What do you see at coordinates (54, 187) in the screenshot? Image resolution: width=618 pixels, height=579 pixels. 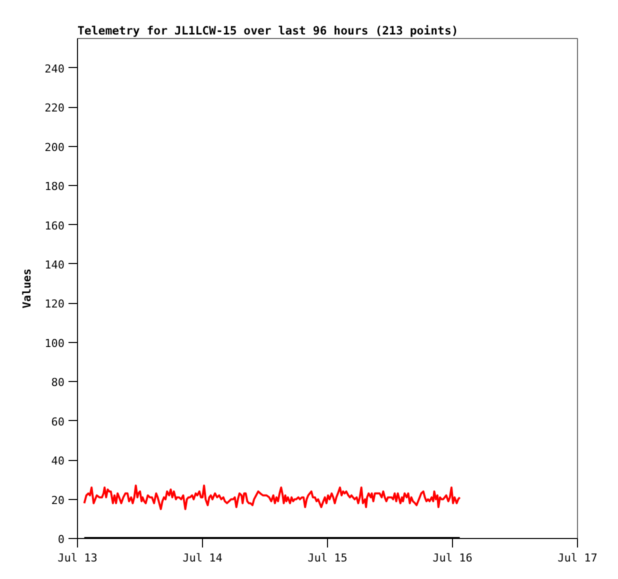 I see `y-tick-label: 180` at bounding box center [54, 187].